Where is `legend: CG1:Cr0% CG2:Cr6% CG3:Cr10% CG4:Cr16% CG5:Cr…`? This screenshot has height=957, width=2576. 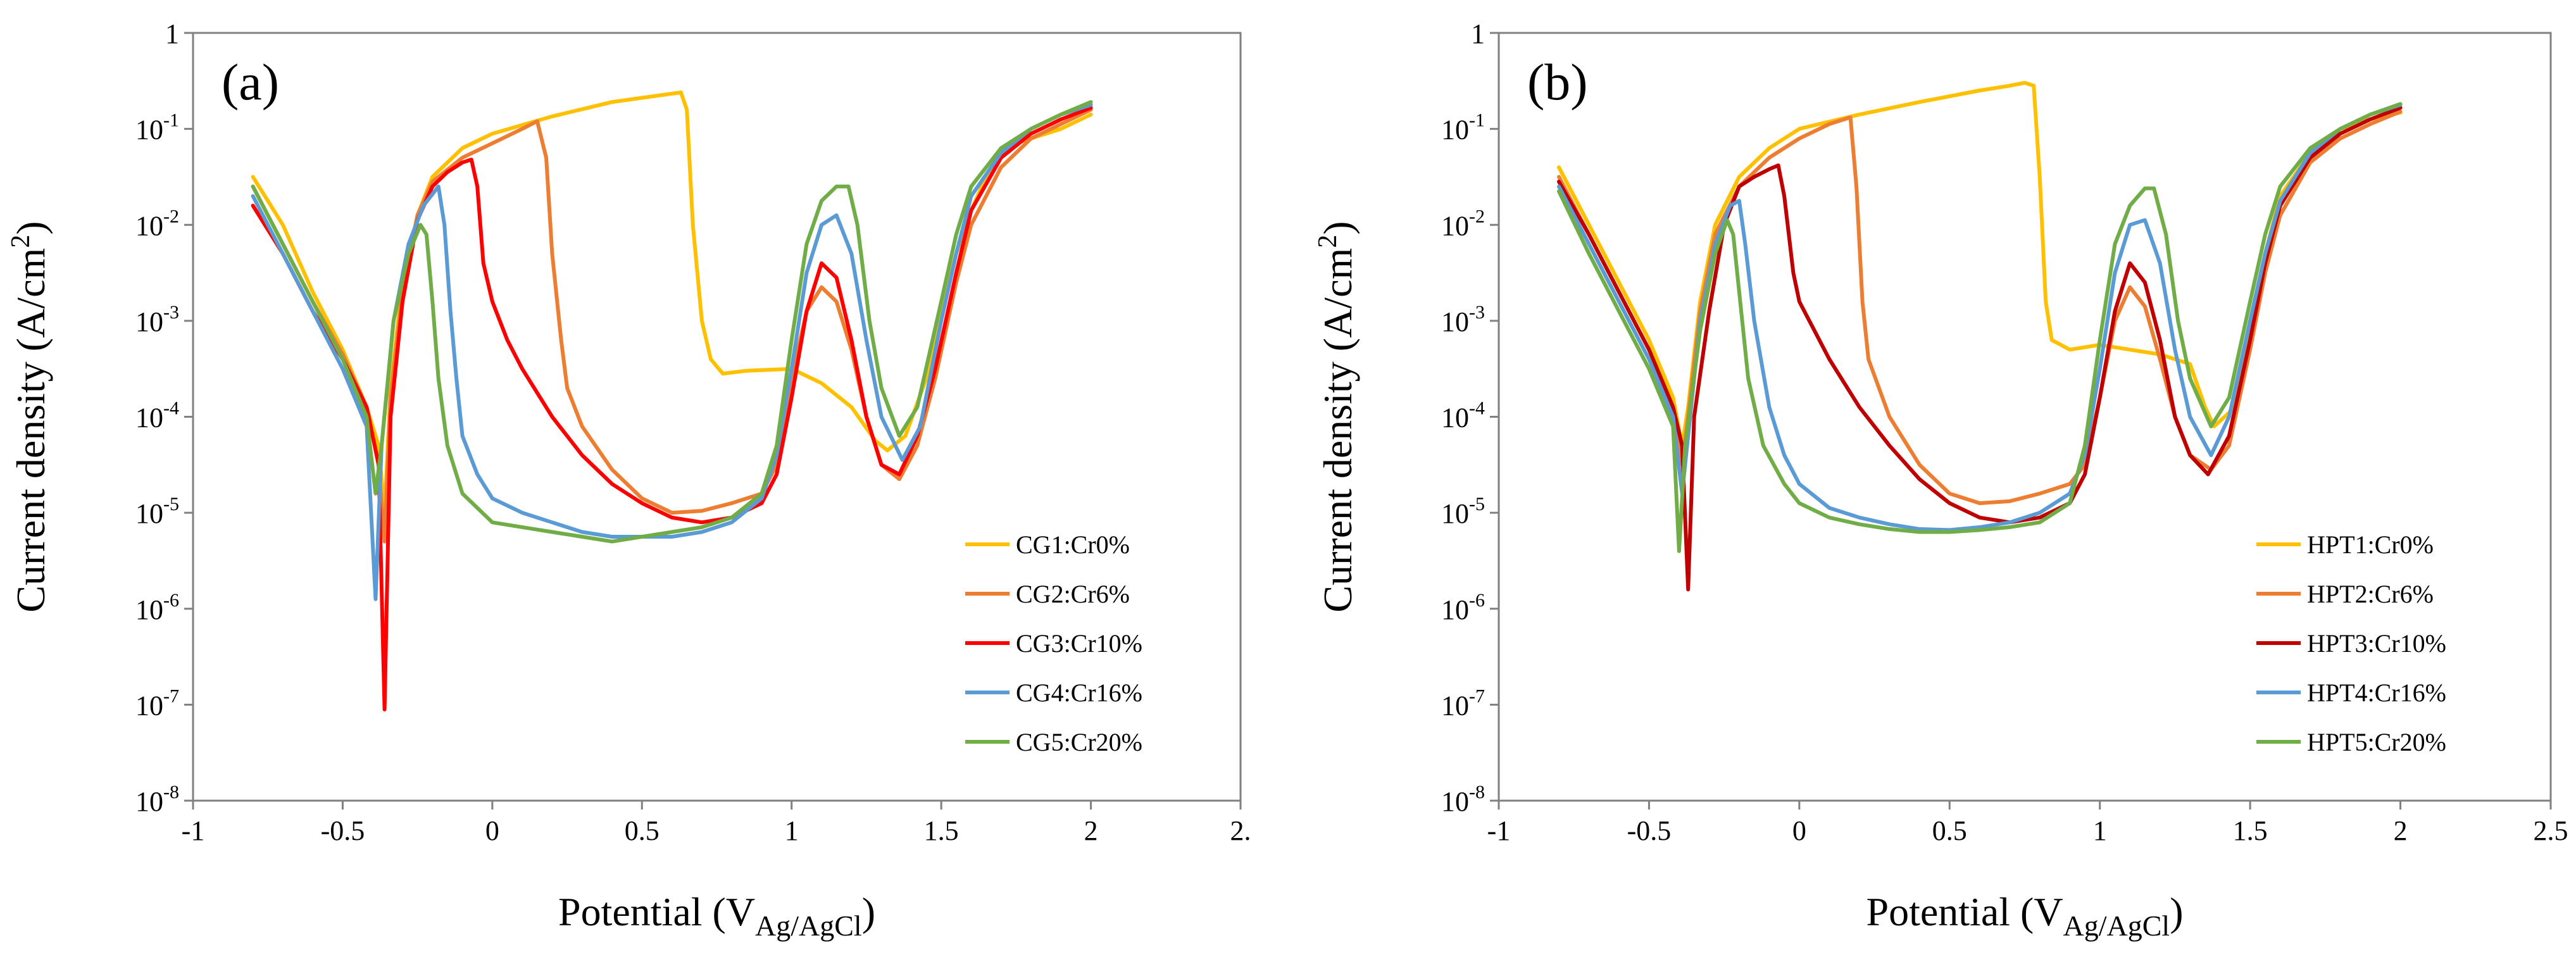 legend: CG1:Cr0% CG2:Cr6% CG3:Cr10% CG4:Cr16% CG5:Cr… is located at coordinates (1053, 643).